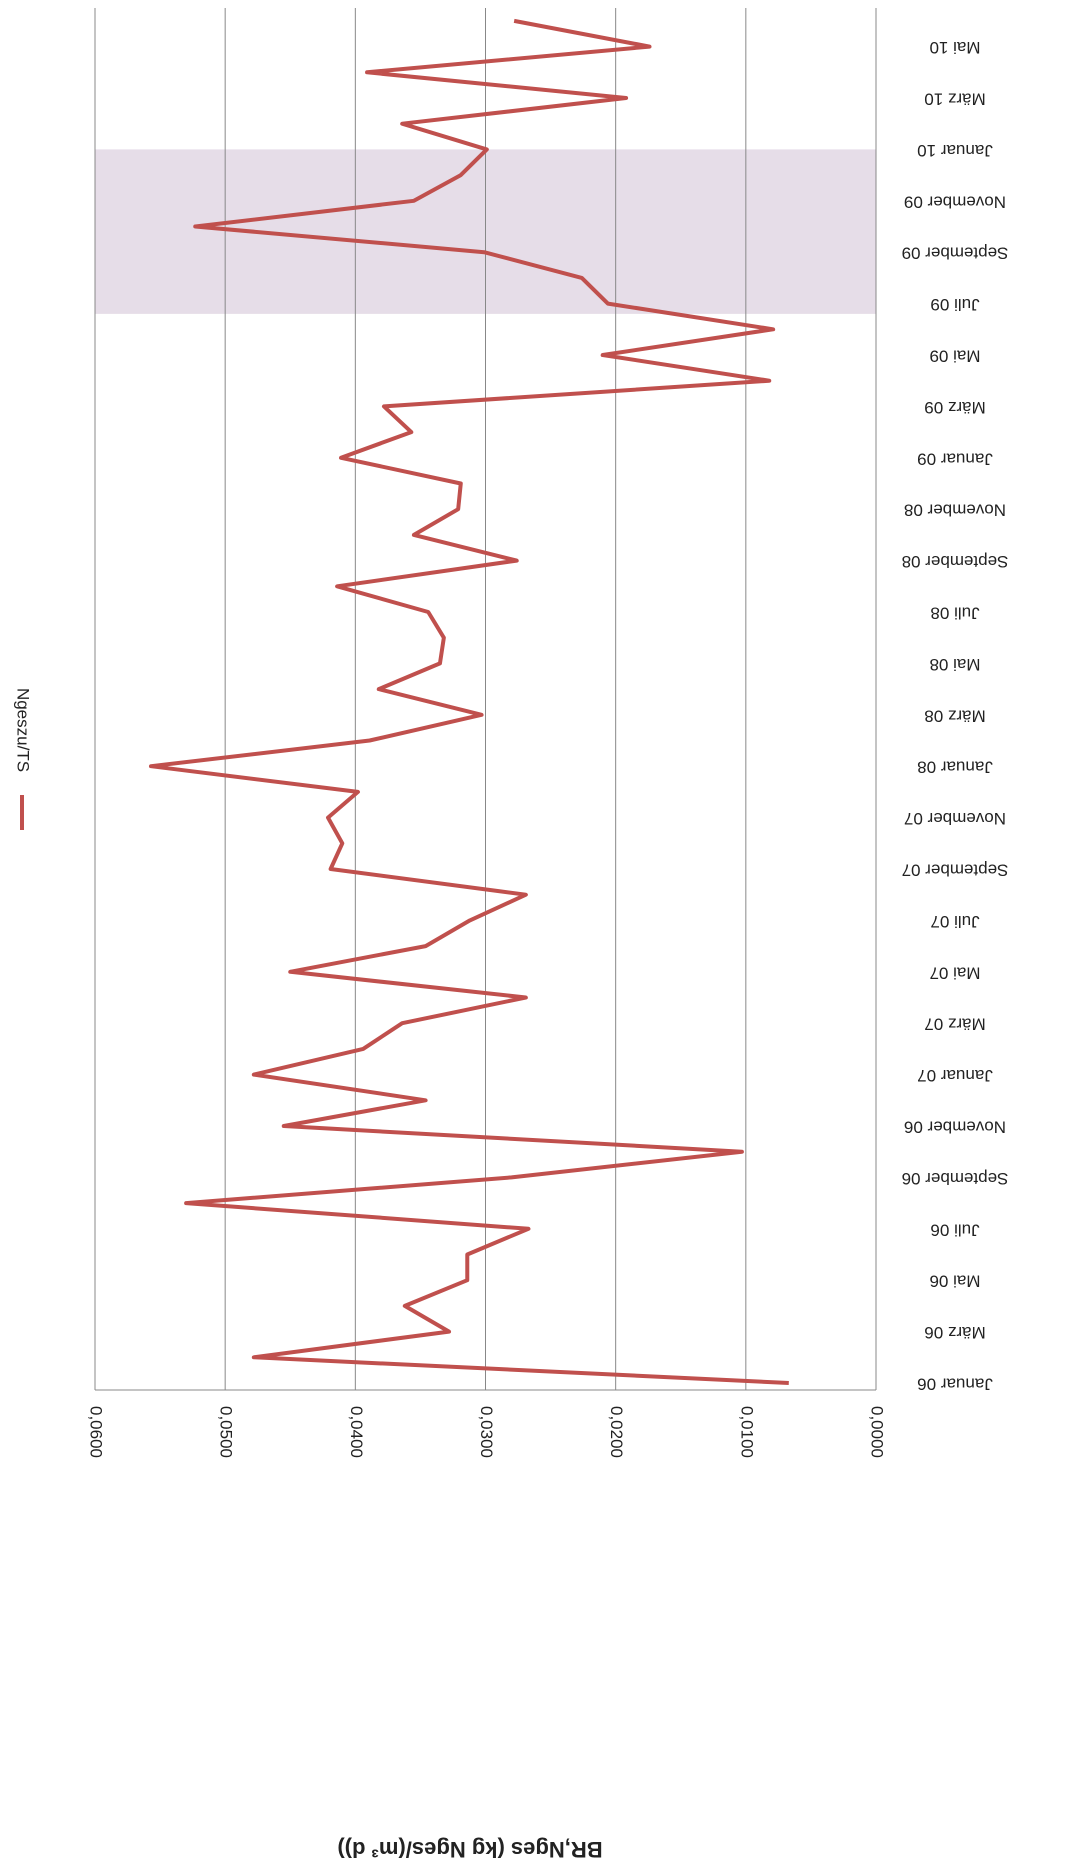 Image resolution: width=1075 pixels, height=1869 pixels. Describe the element at coordinates (226, 1432) in the screenshot. I see `y-tick-label: 0,0500` at that location.